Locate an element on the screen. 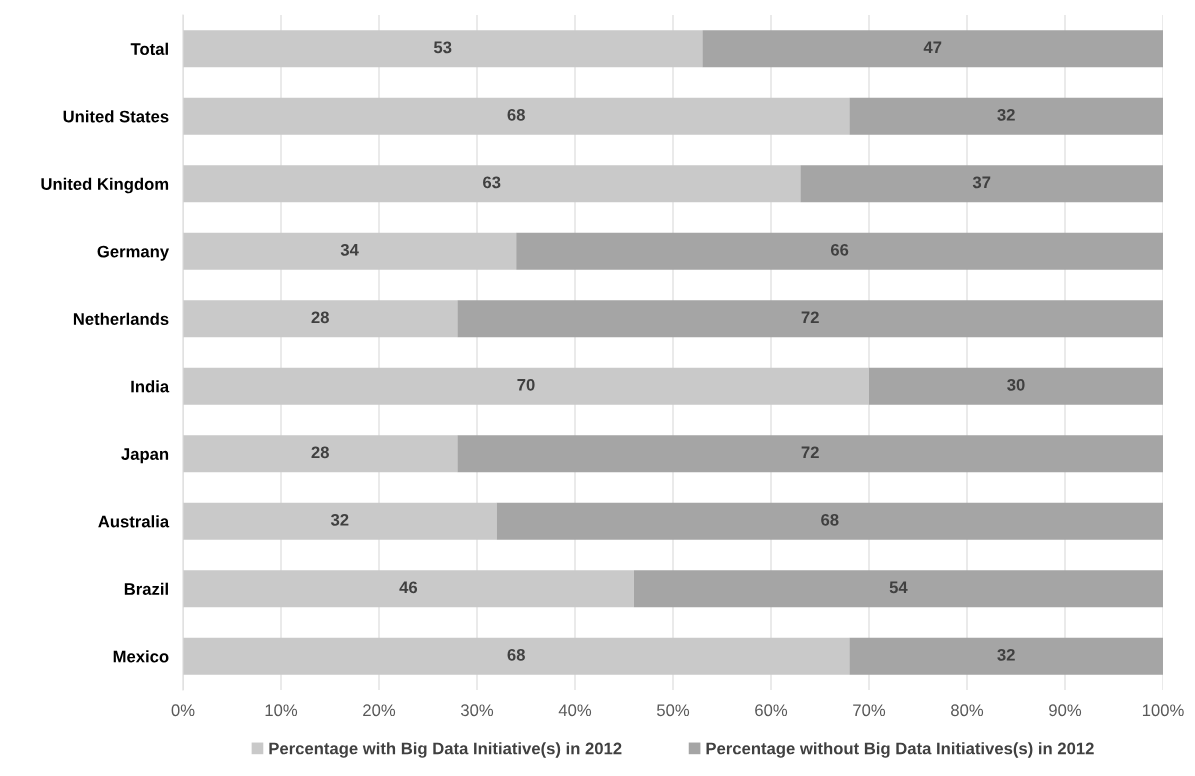  legend-label: Percentage with Big Data Initiative(s) in 2012 is located at coordinates (445, 750).